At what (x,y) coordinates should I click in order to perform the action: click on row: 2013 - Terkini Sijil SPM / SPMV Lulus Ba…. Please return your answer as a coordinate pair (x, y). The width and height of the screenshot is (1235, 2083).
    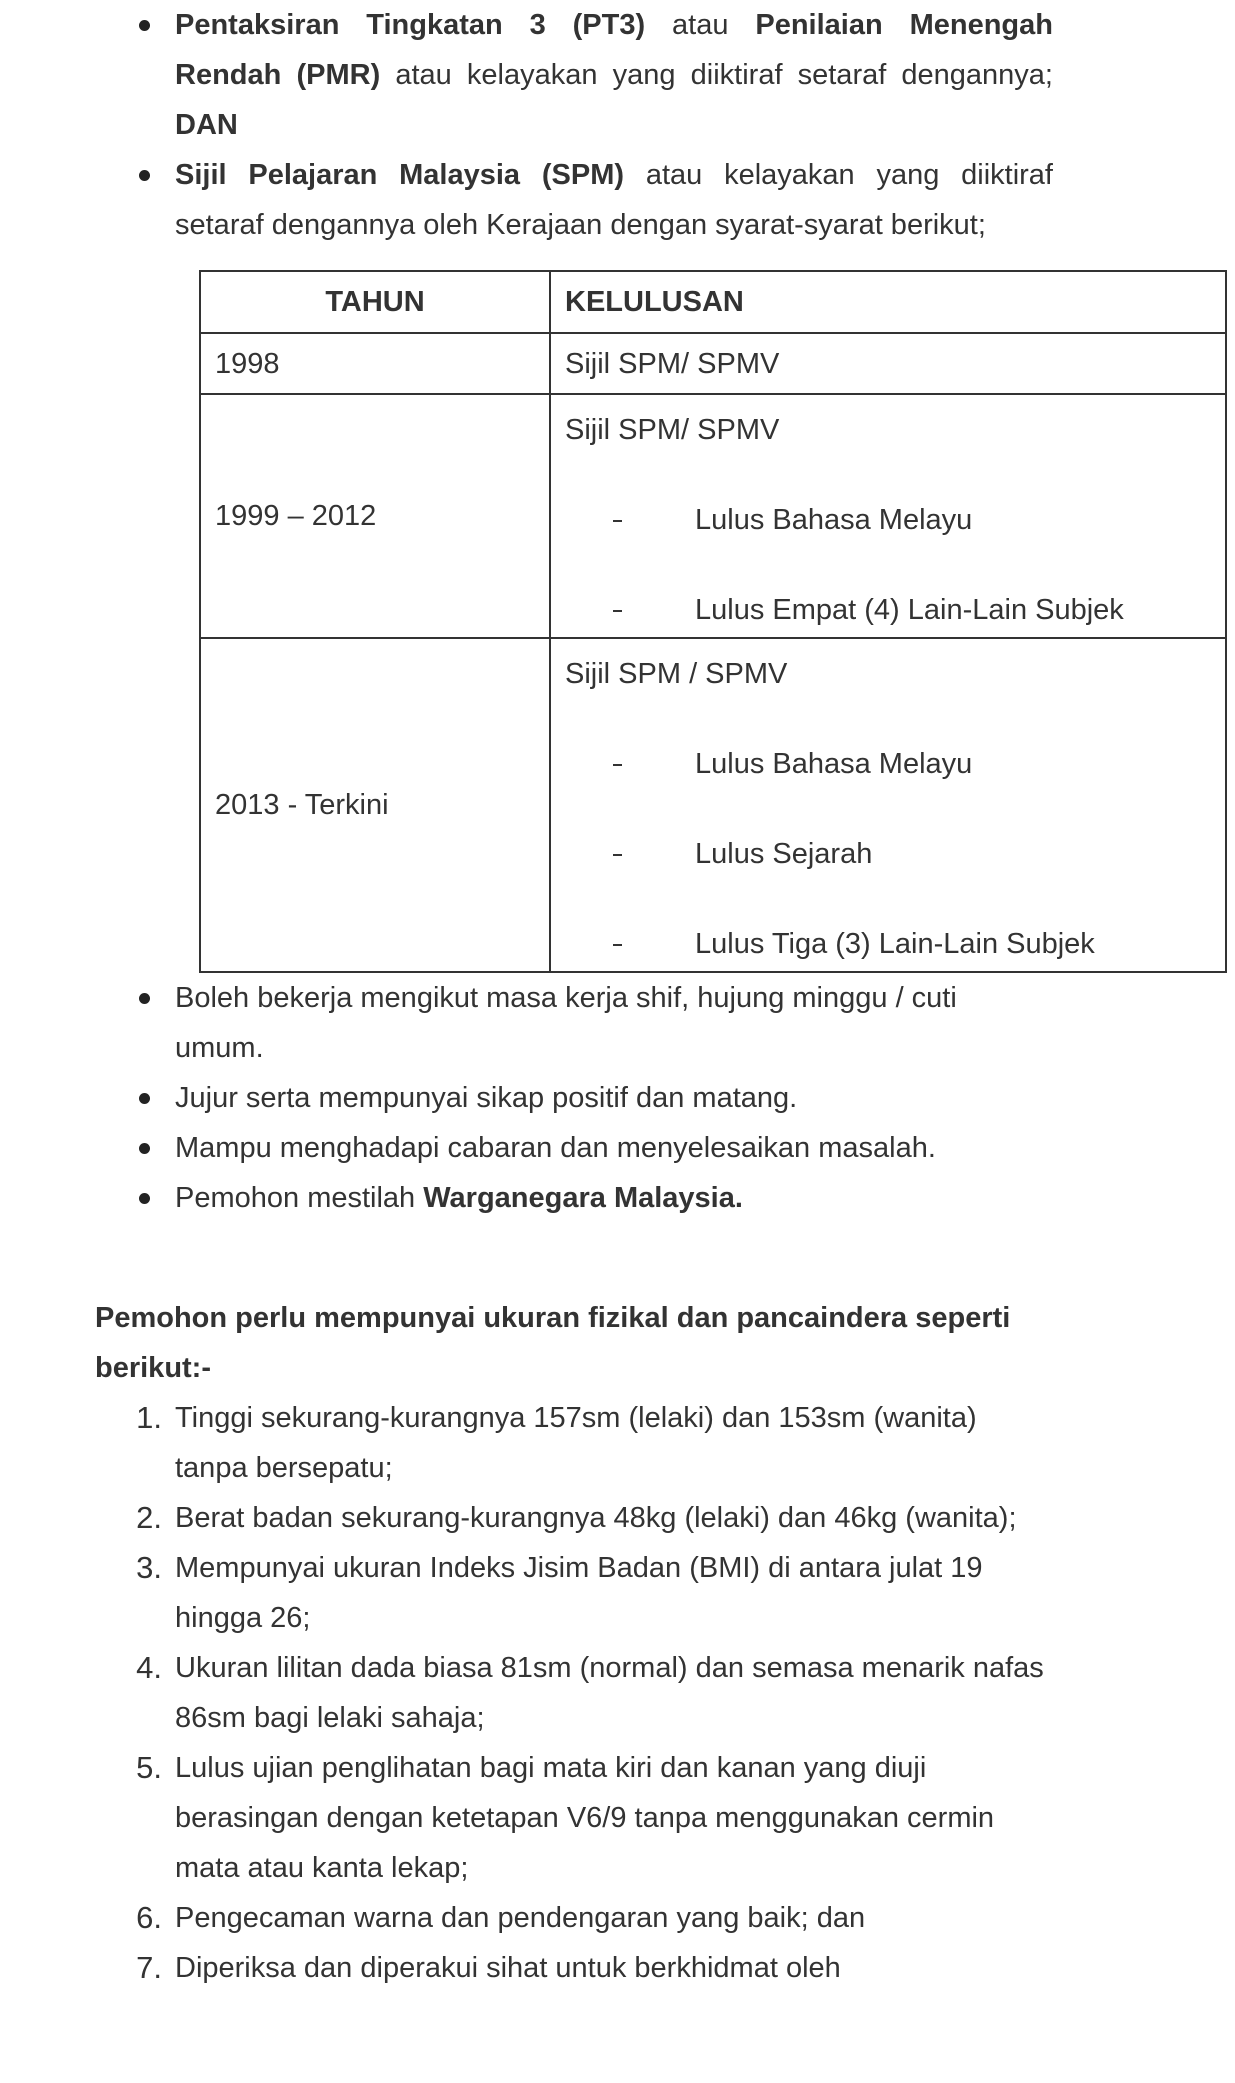
    Looking at the image, I should click on (713, 805).